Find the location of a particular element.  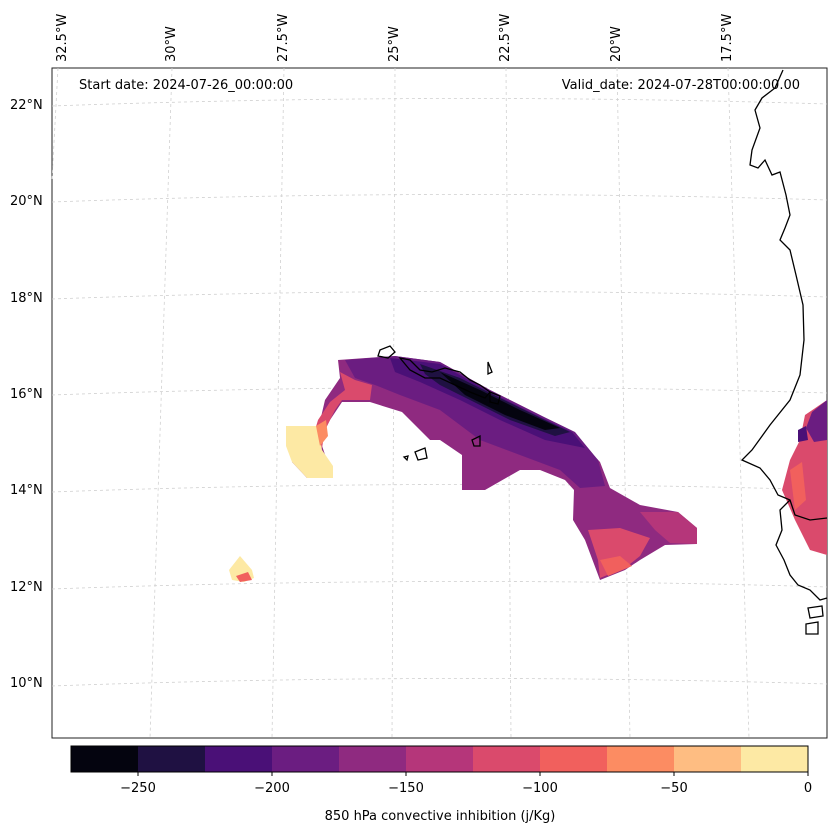

cin-region-outer is located at coordinates (494, 468).